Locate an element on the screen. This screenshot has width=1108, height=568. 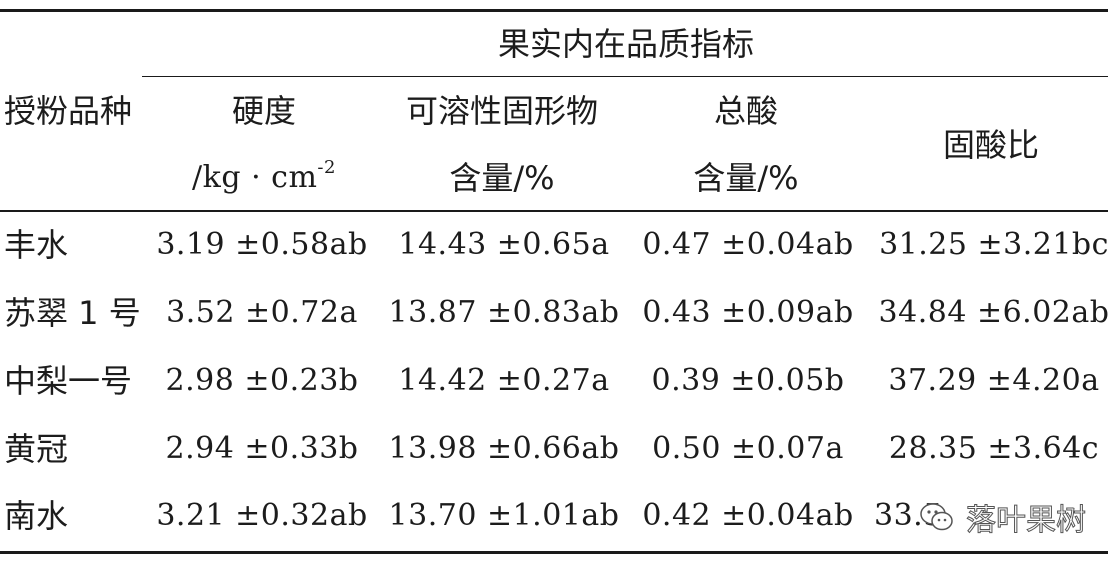
header-bottom-rule is located at coordinates (554, 211).